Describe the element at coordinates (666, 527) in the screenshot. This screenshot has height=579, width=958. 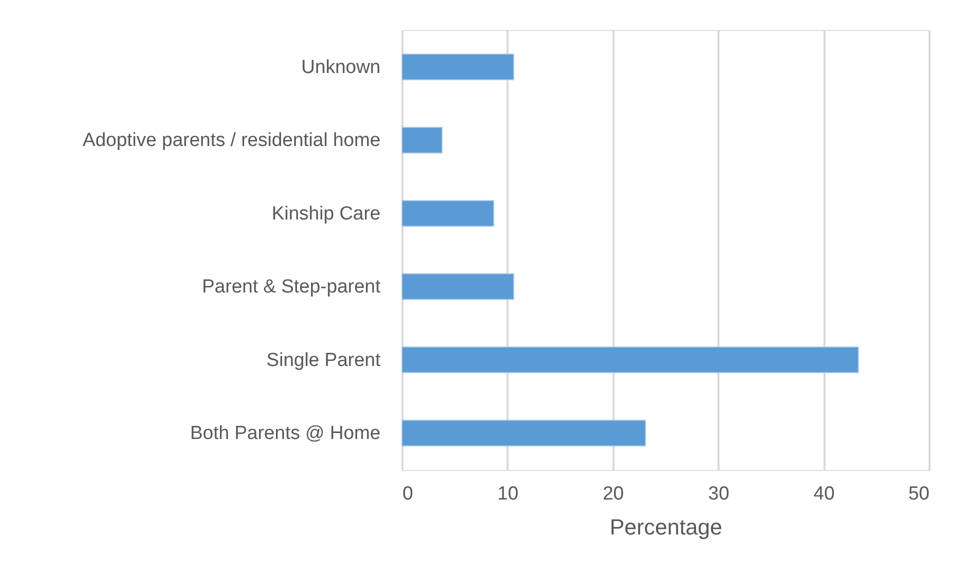
I see `x-axis-title: Percentage` at that location.